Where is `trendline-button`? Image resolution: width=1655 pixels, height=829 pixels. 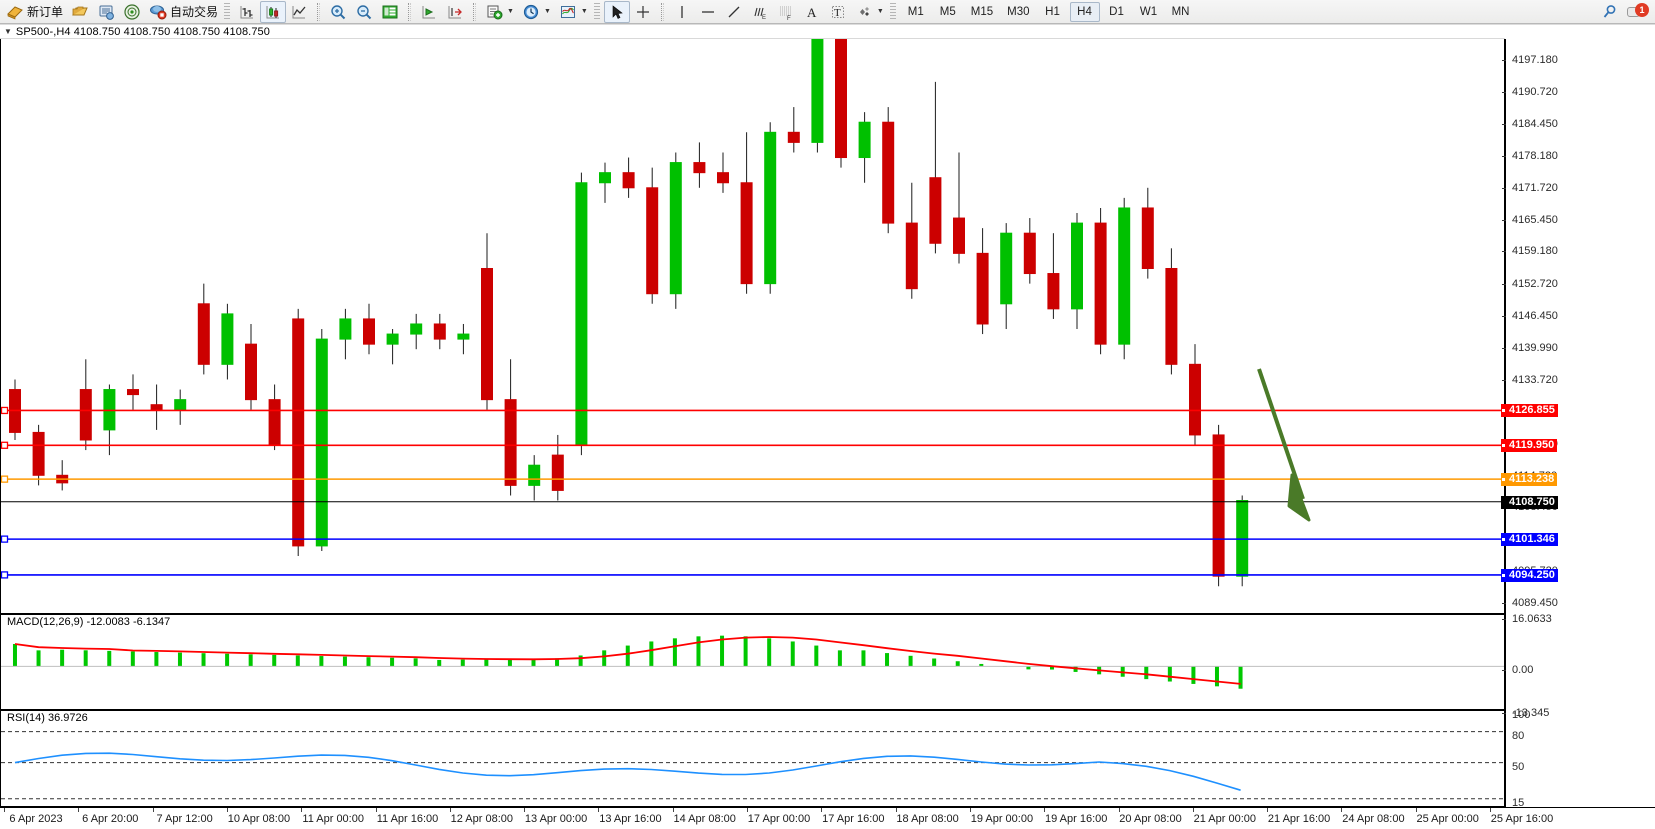 trendline-button is located at coordinates (734, 12).